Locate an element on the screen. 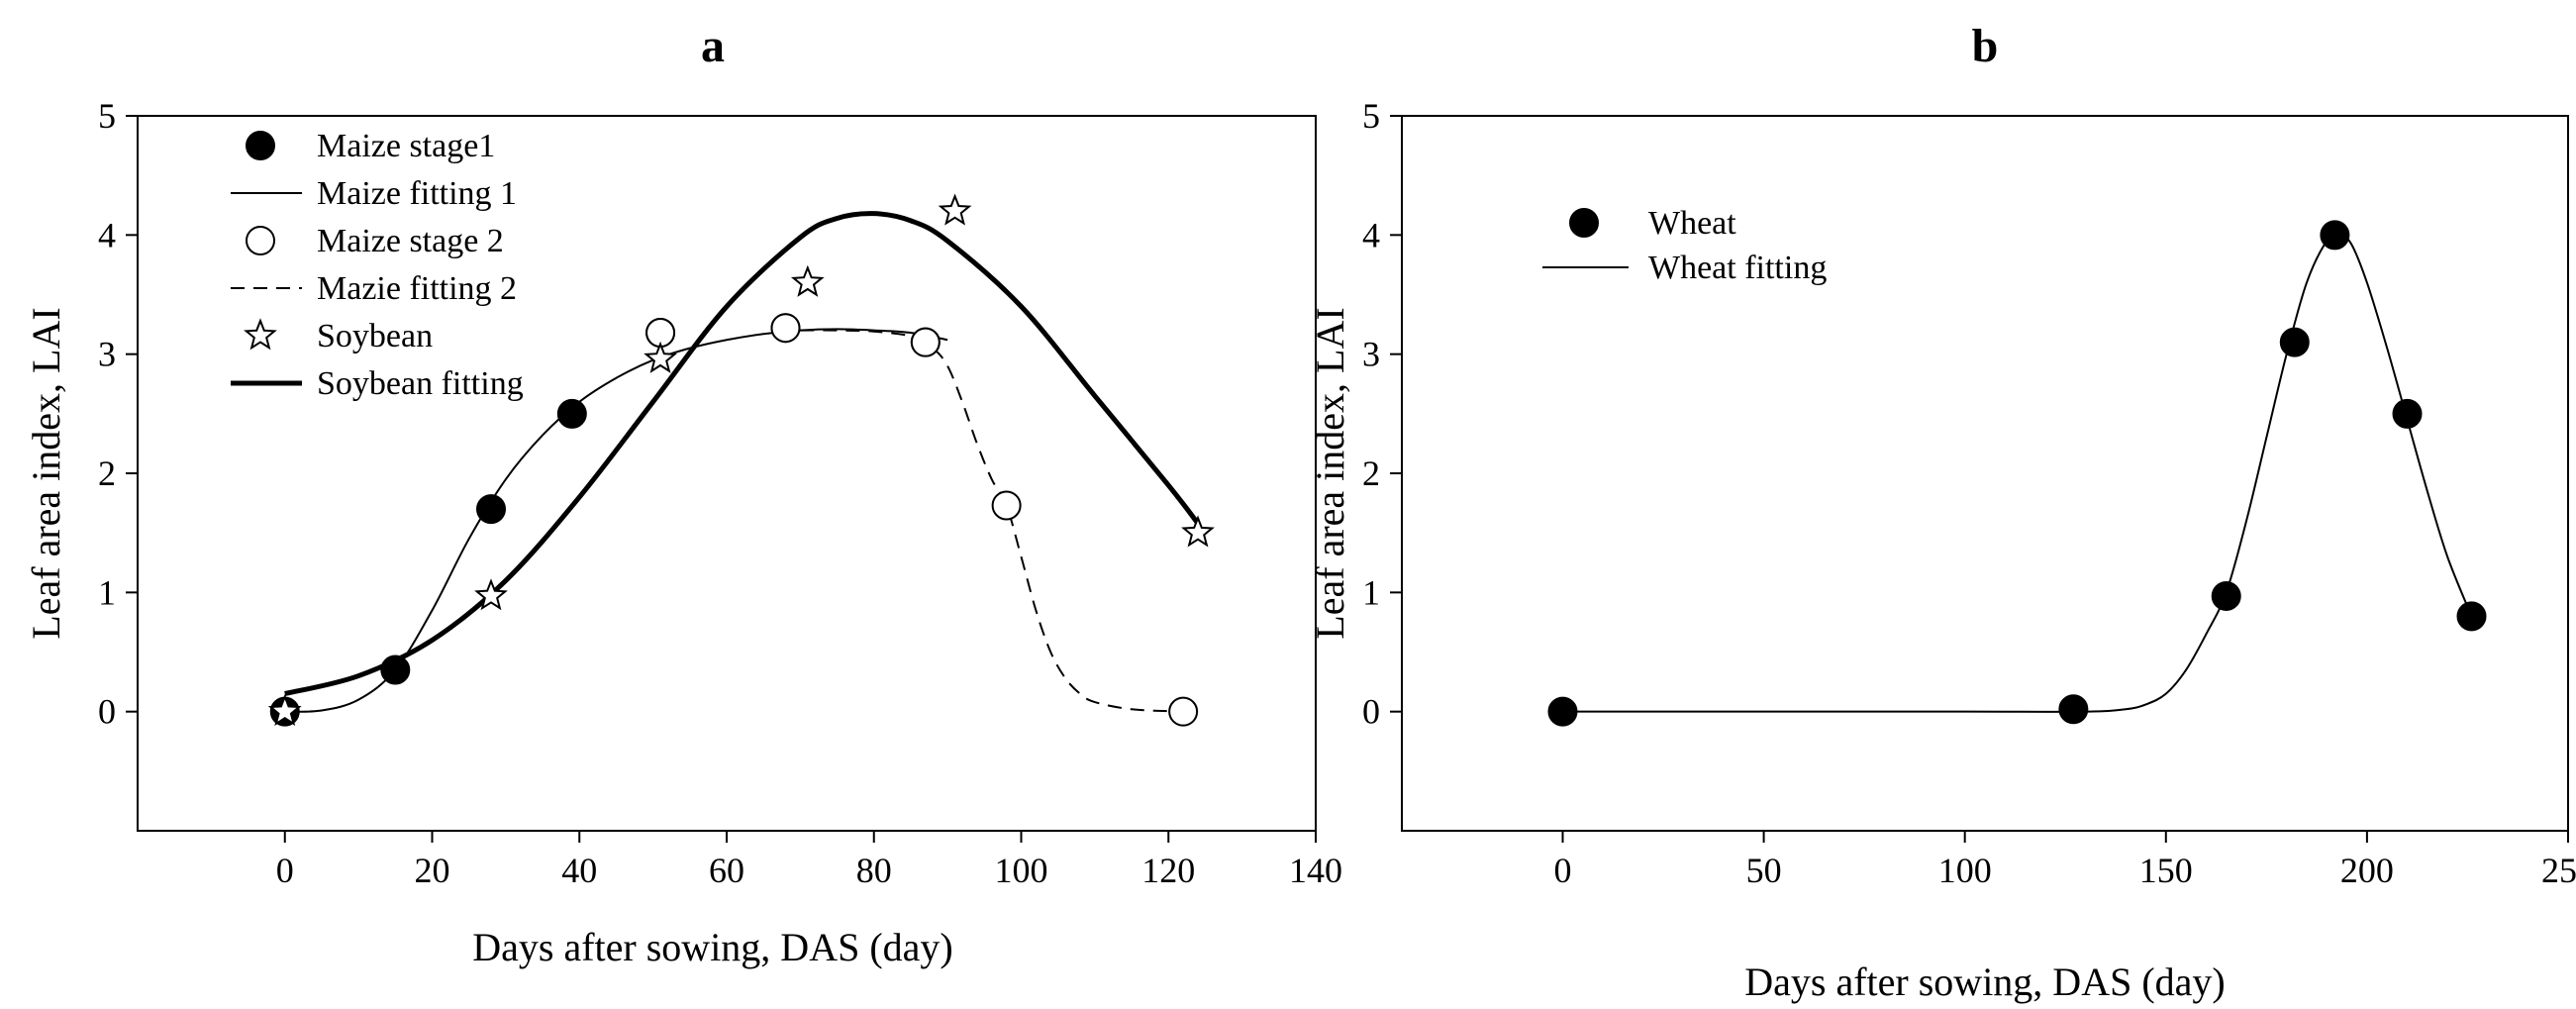 The height and width of the screenshot is (1009, 2576). panel-a-y-axis: 0 1 2 3 4 5 is located at coordinates (118, 414).